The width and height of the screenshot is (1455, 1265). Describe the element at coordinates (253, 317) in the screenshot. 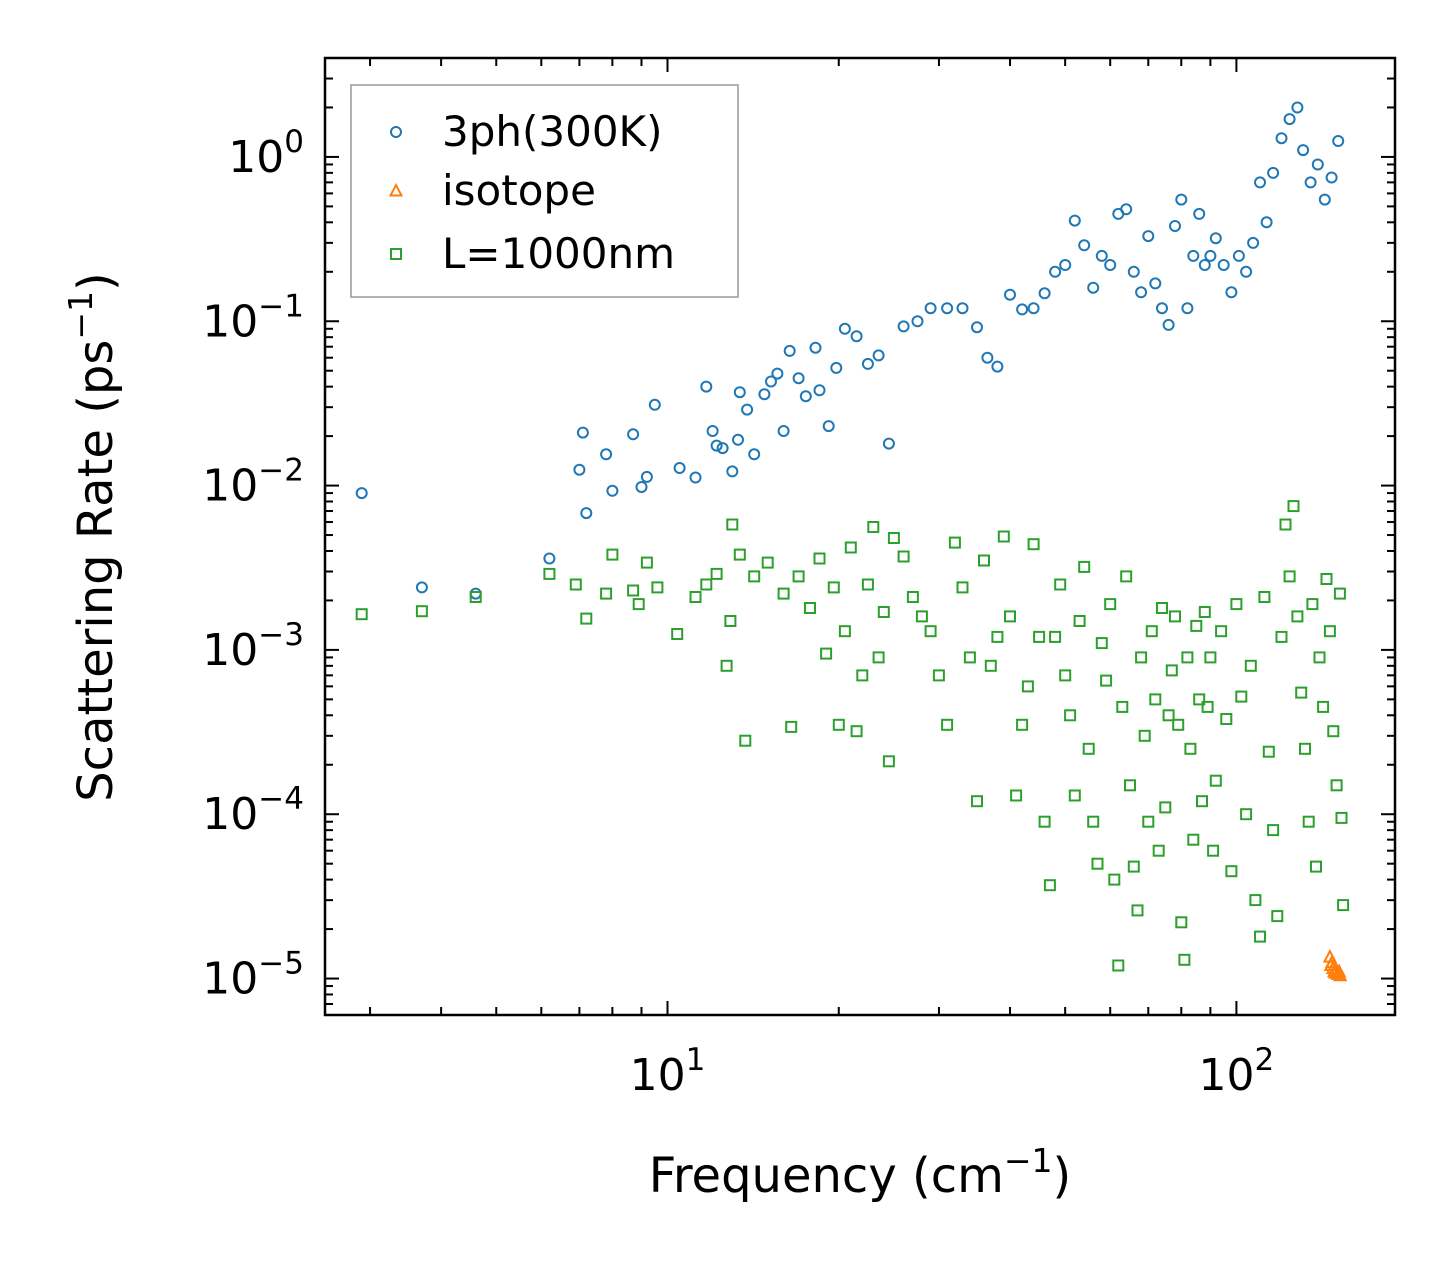

I see `y-tick-label: 10⁻¹` at that location.